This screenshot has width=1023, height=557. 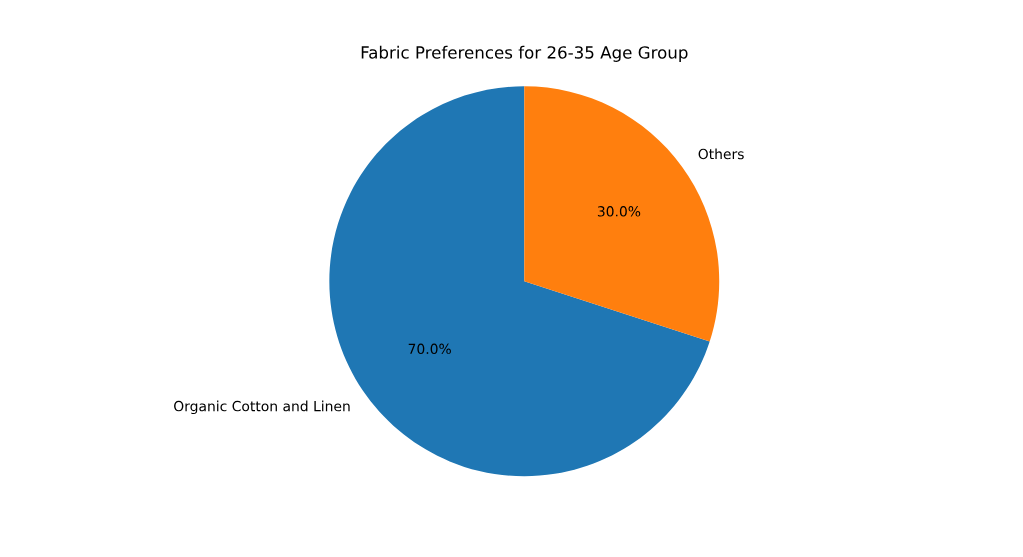 I want to click on slice-label: Others, so click(x=721, y=154).